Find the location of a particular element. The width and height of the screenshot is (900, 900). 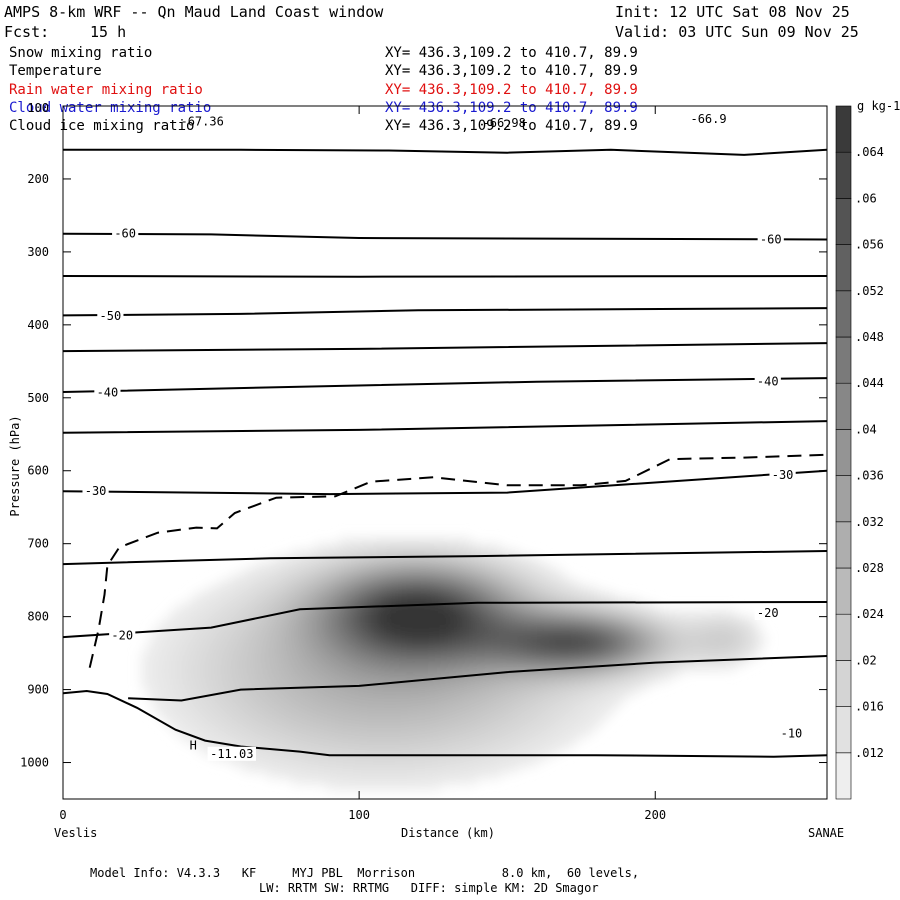

temperature-contour-m60 is located at coordinates (445, 236).